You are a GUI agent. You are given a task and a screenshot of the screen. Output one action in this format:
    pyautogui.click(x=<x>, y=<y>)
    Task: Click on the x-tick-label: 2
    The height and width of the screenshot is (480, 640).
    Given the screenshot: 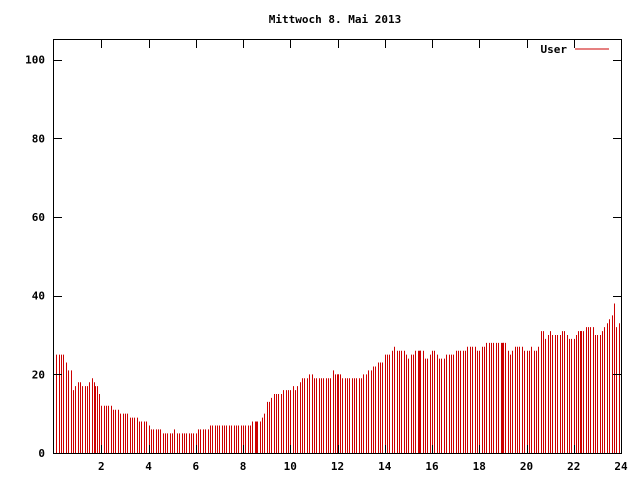 What is the action you would take?
    pyautogui.click(x=101, y=466)
    